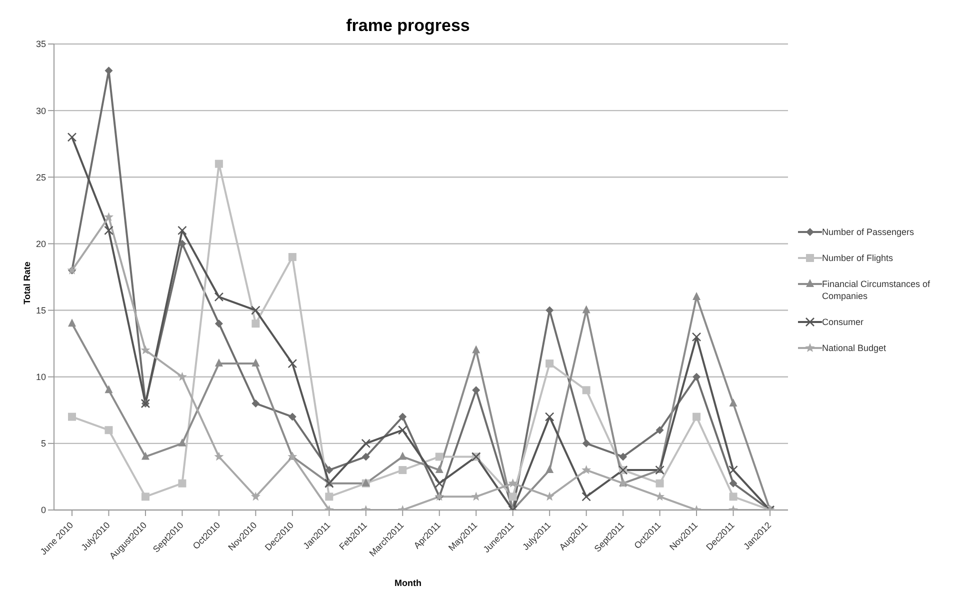 This screenshot has height=594, width=978. Describe the element at coordinates (408, 583) in the screenshot. I see `x-axis-title: Month` at that location.